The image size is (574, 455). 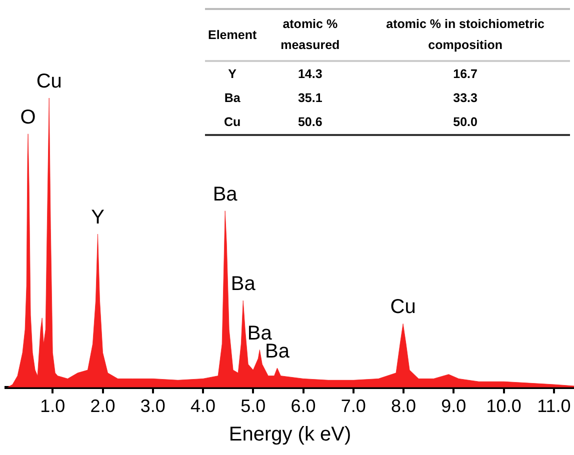 What do you see at coordinates (97, 217) in the screenshot?
I see `annotation: Y` at bounding box center [97, 217].